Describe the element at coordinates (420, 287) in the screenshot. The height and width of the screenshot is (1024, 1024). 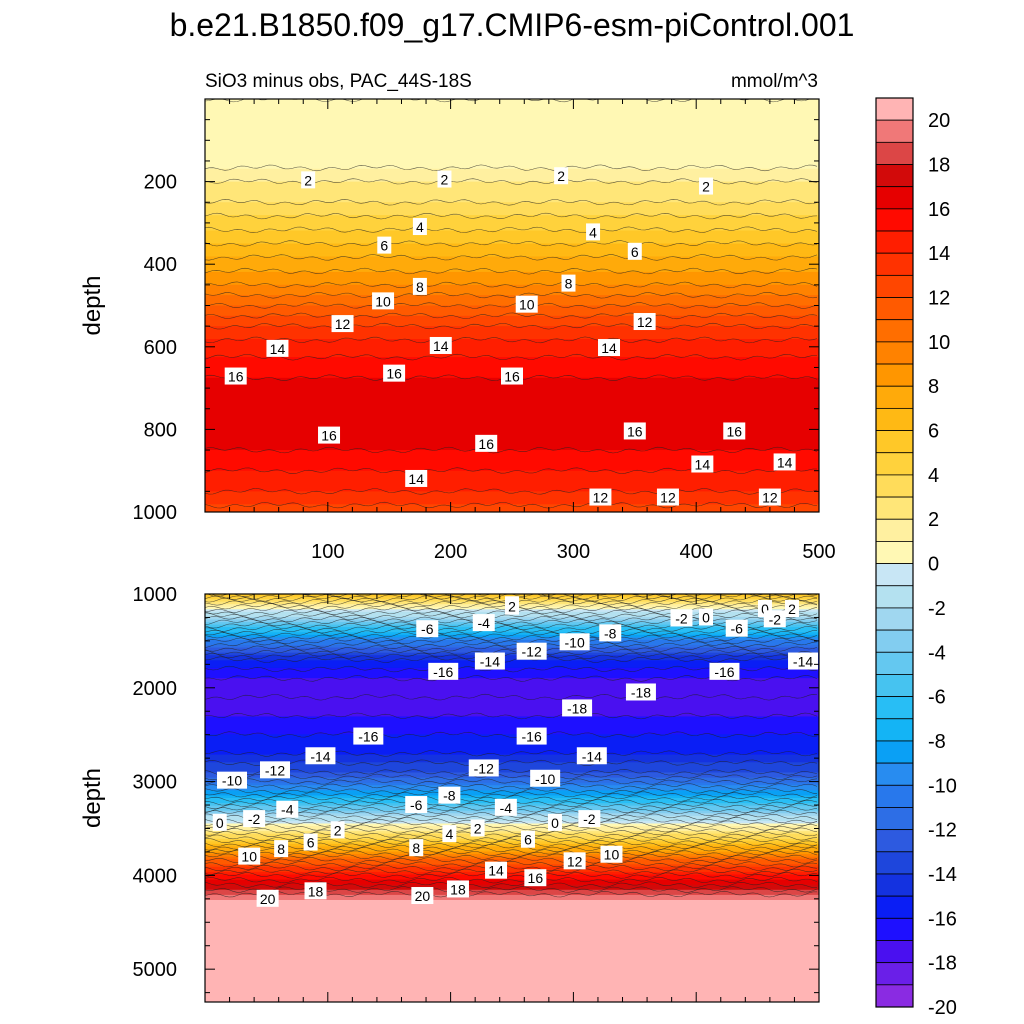
I see `contour-label-text: 8` at that location.